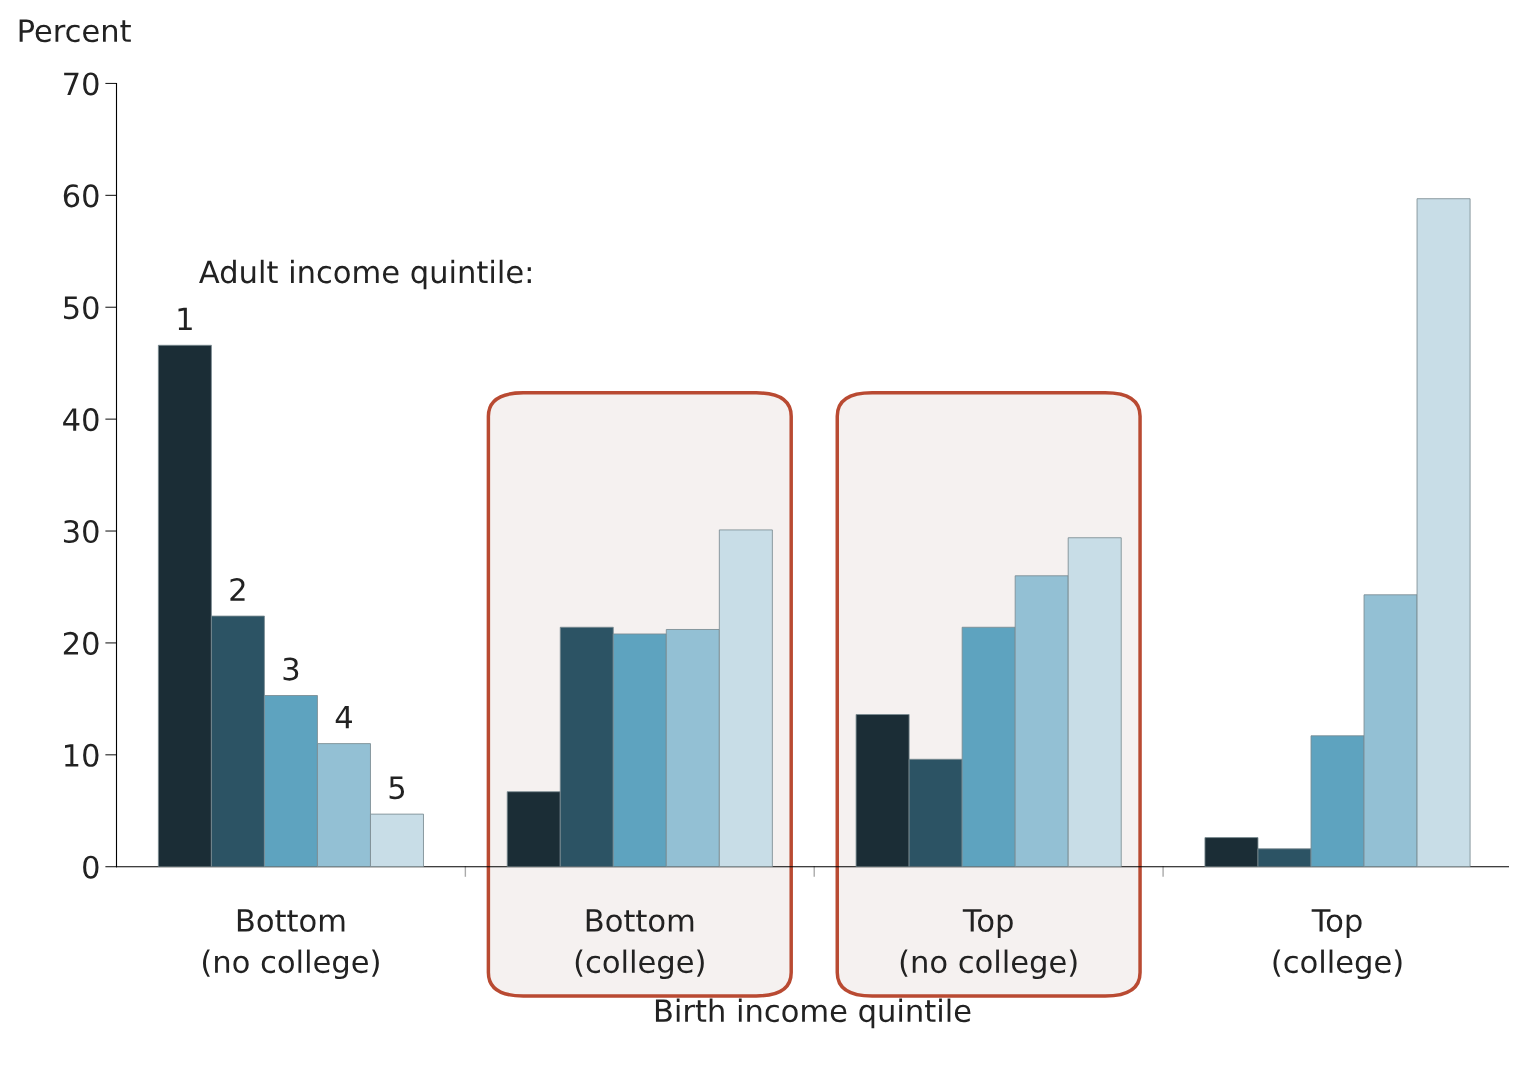 This screenshot has width=1513, height=1070. Describe the element at coordinates (81, 308) in the screenshot. I see `y-tick-label: 50` at that location.